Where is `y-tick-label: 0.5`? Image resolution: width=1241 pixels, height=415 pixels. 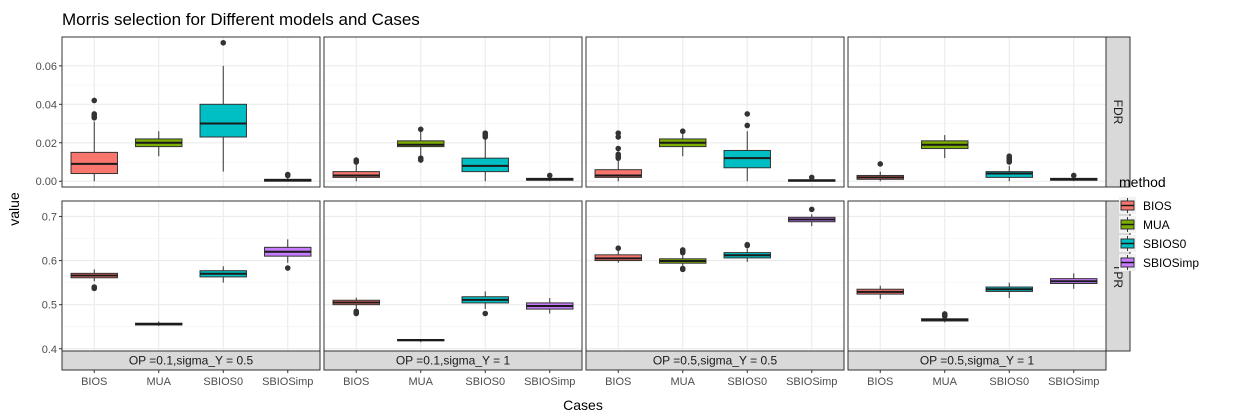
y-tick-label: 0.5 is located at coordinates (49, 306).